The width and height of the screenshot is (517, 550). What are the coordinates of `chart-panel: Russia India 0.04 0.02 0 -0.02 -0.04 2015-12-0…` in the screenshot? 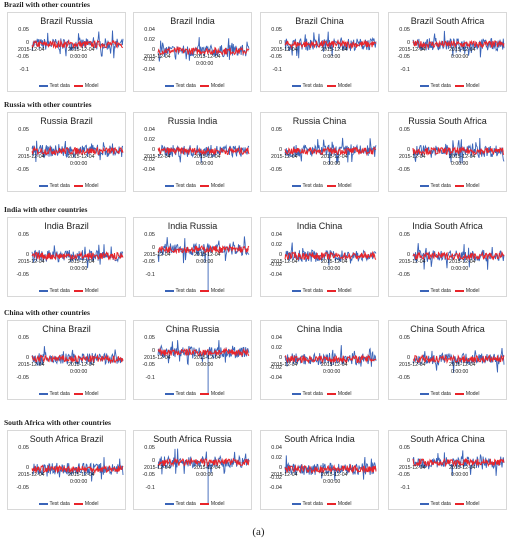 It's located at (192, 152).